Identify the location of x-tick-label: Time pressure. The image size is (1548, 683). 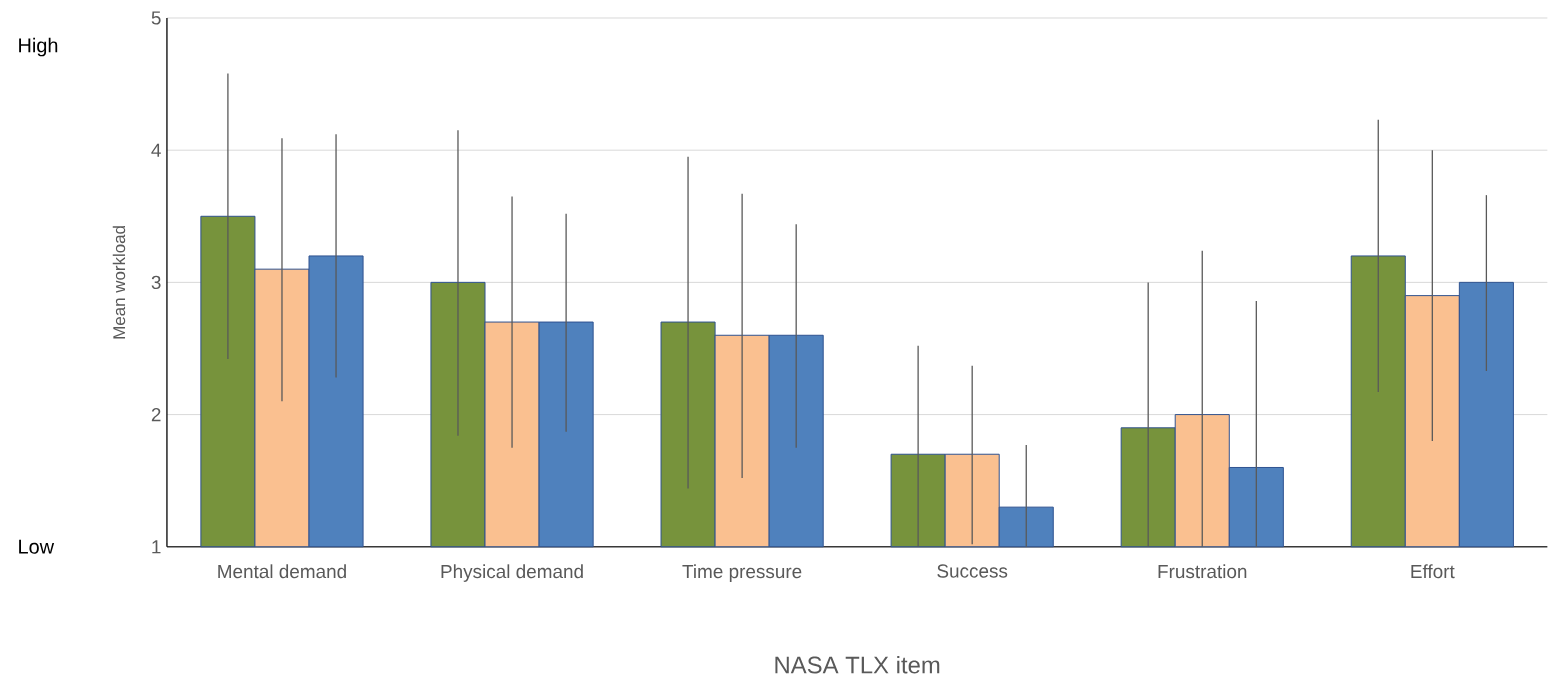
(742, 573).